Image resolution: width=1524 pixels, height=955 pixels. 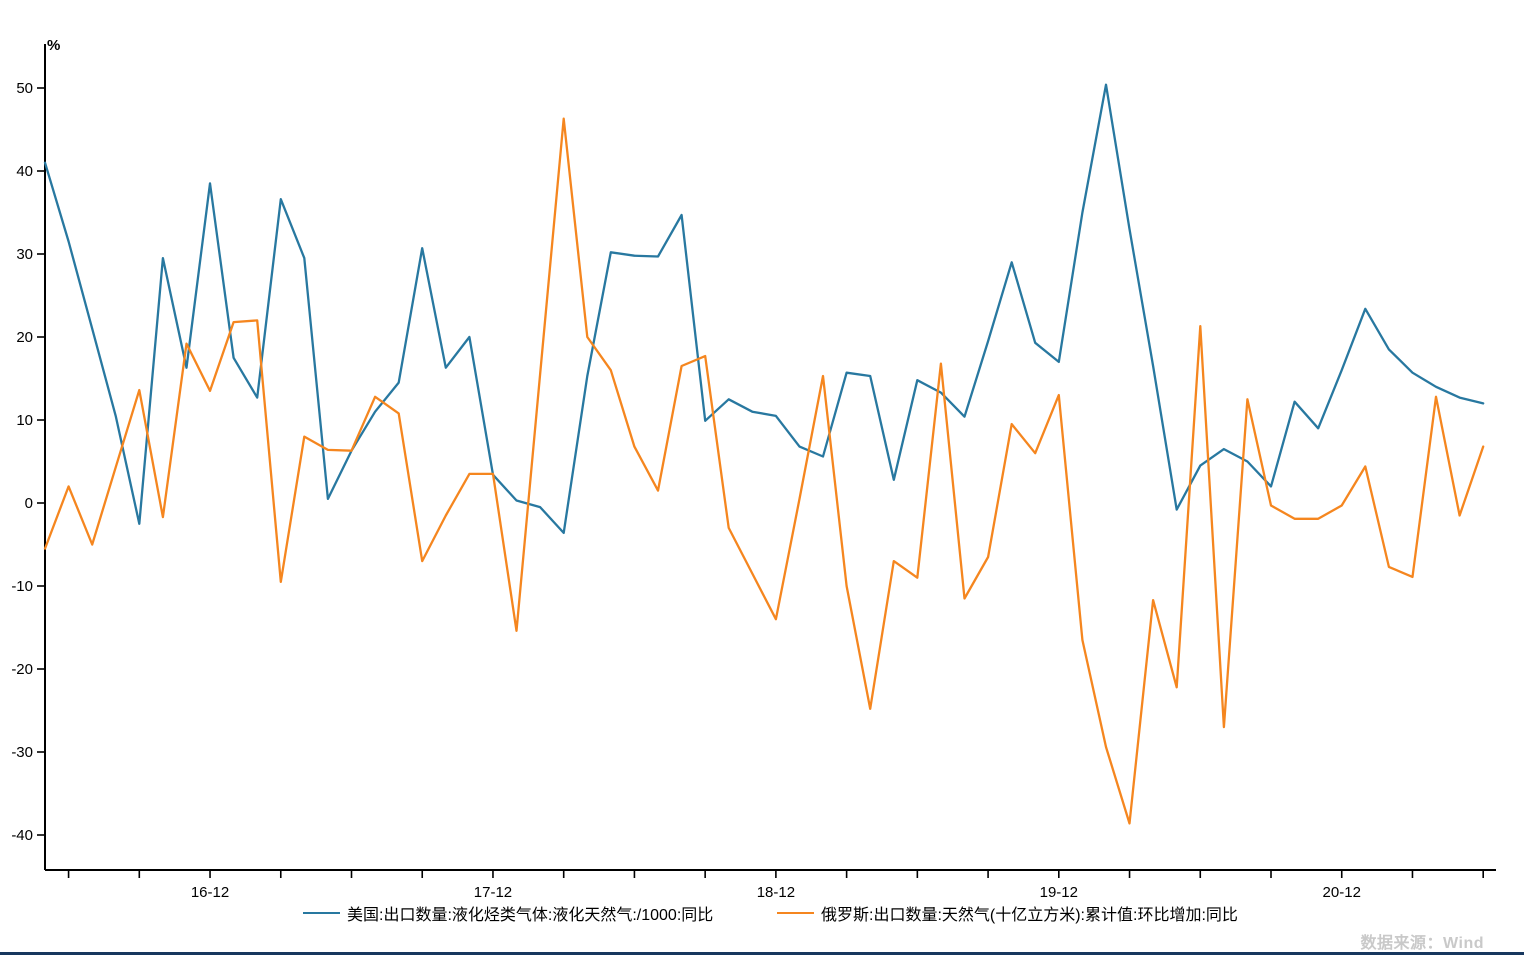 What do you see at coordinates (795, 913) in the screenshot?
I see `ru-series-line-swatch` at bounding box center [795, 913].